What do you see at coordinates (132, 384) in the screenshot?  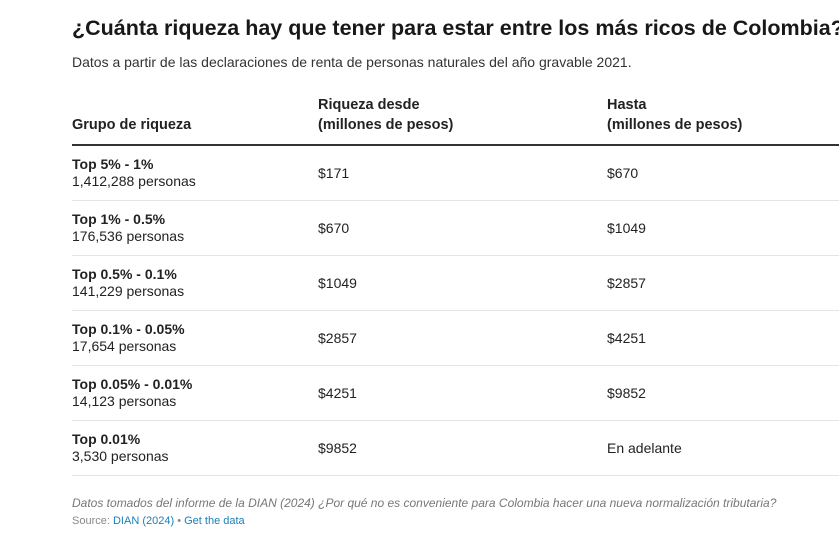 I see `group-name: Top 0.05% - 0.01%` at bounding box center [132, 384].